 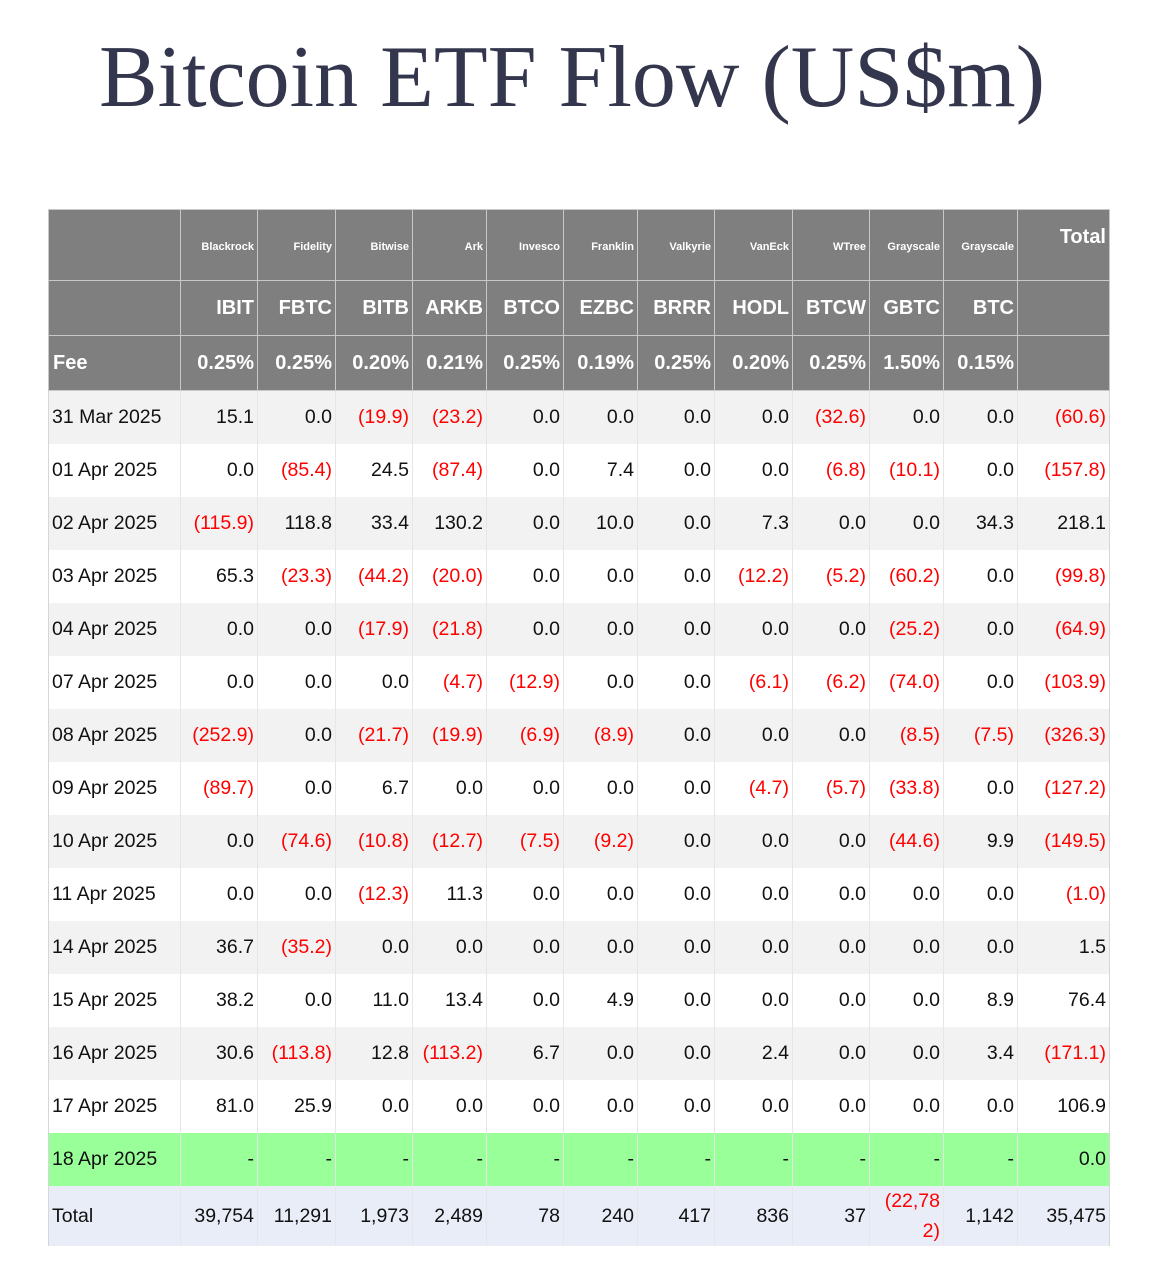 What do you see at coordinates (753, 308) in the screenshot?
I see `ticker-header: HODL` at bounding box center [753, 308].